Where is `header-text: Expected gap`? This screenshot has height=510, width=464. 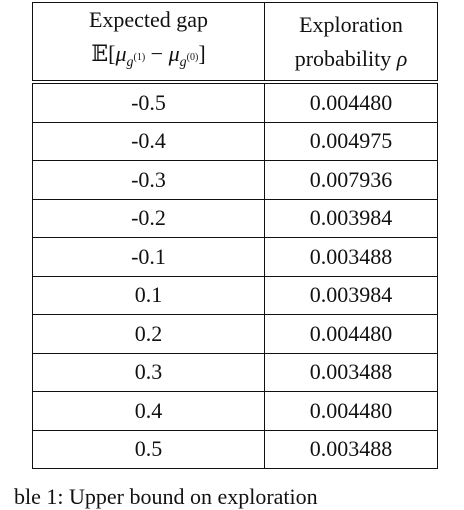 header-text: Expected gap is located at coordinates (148, 19).